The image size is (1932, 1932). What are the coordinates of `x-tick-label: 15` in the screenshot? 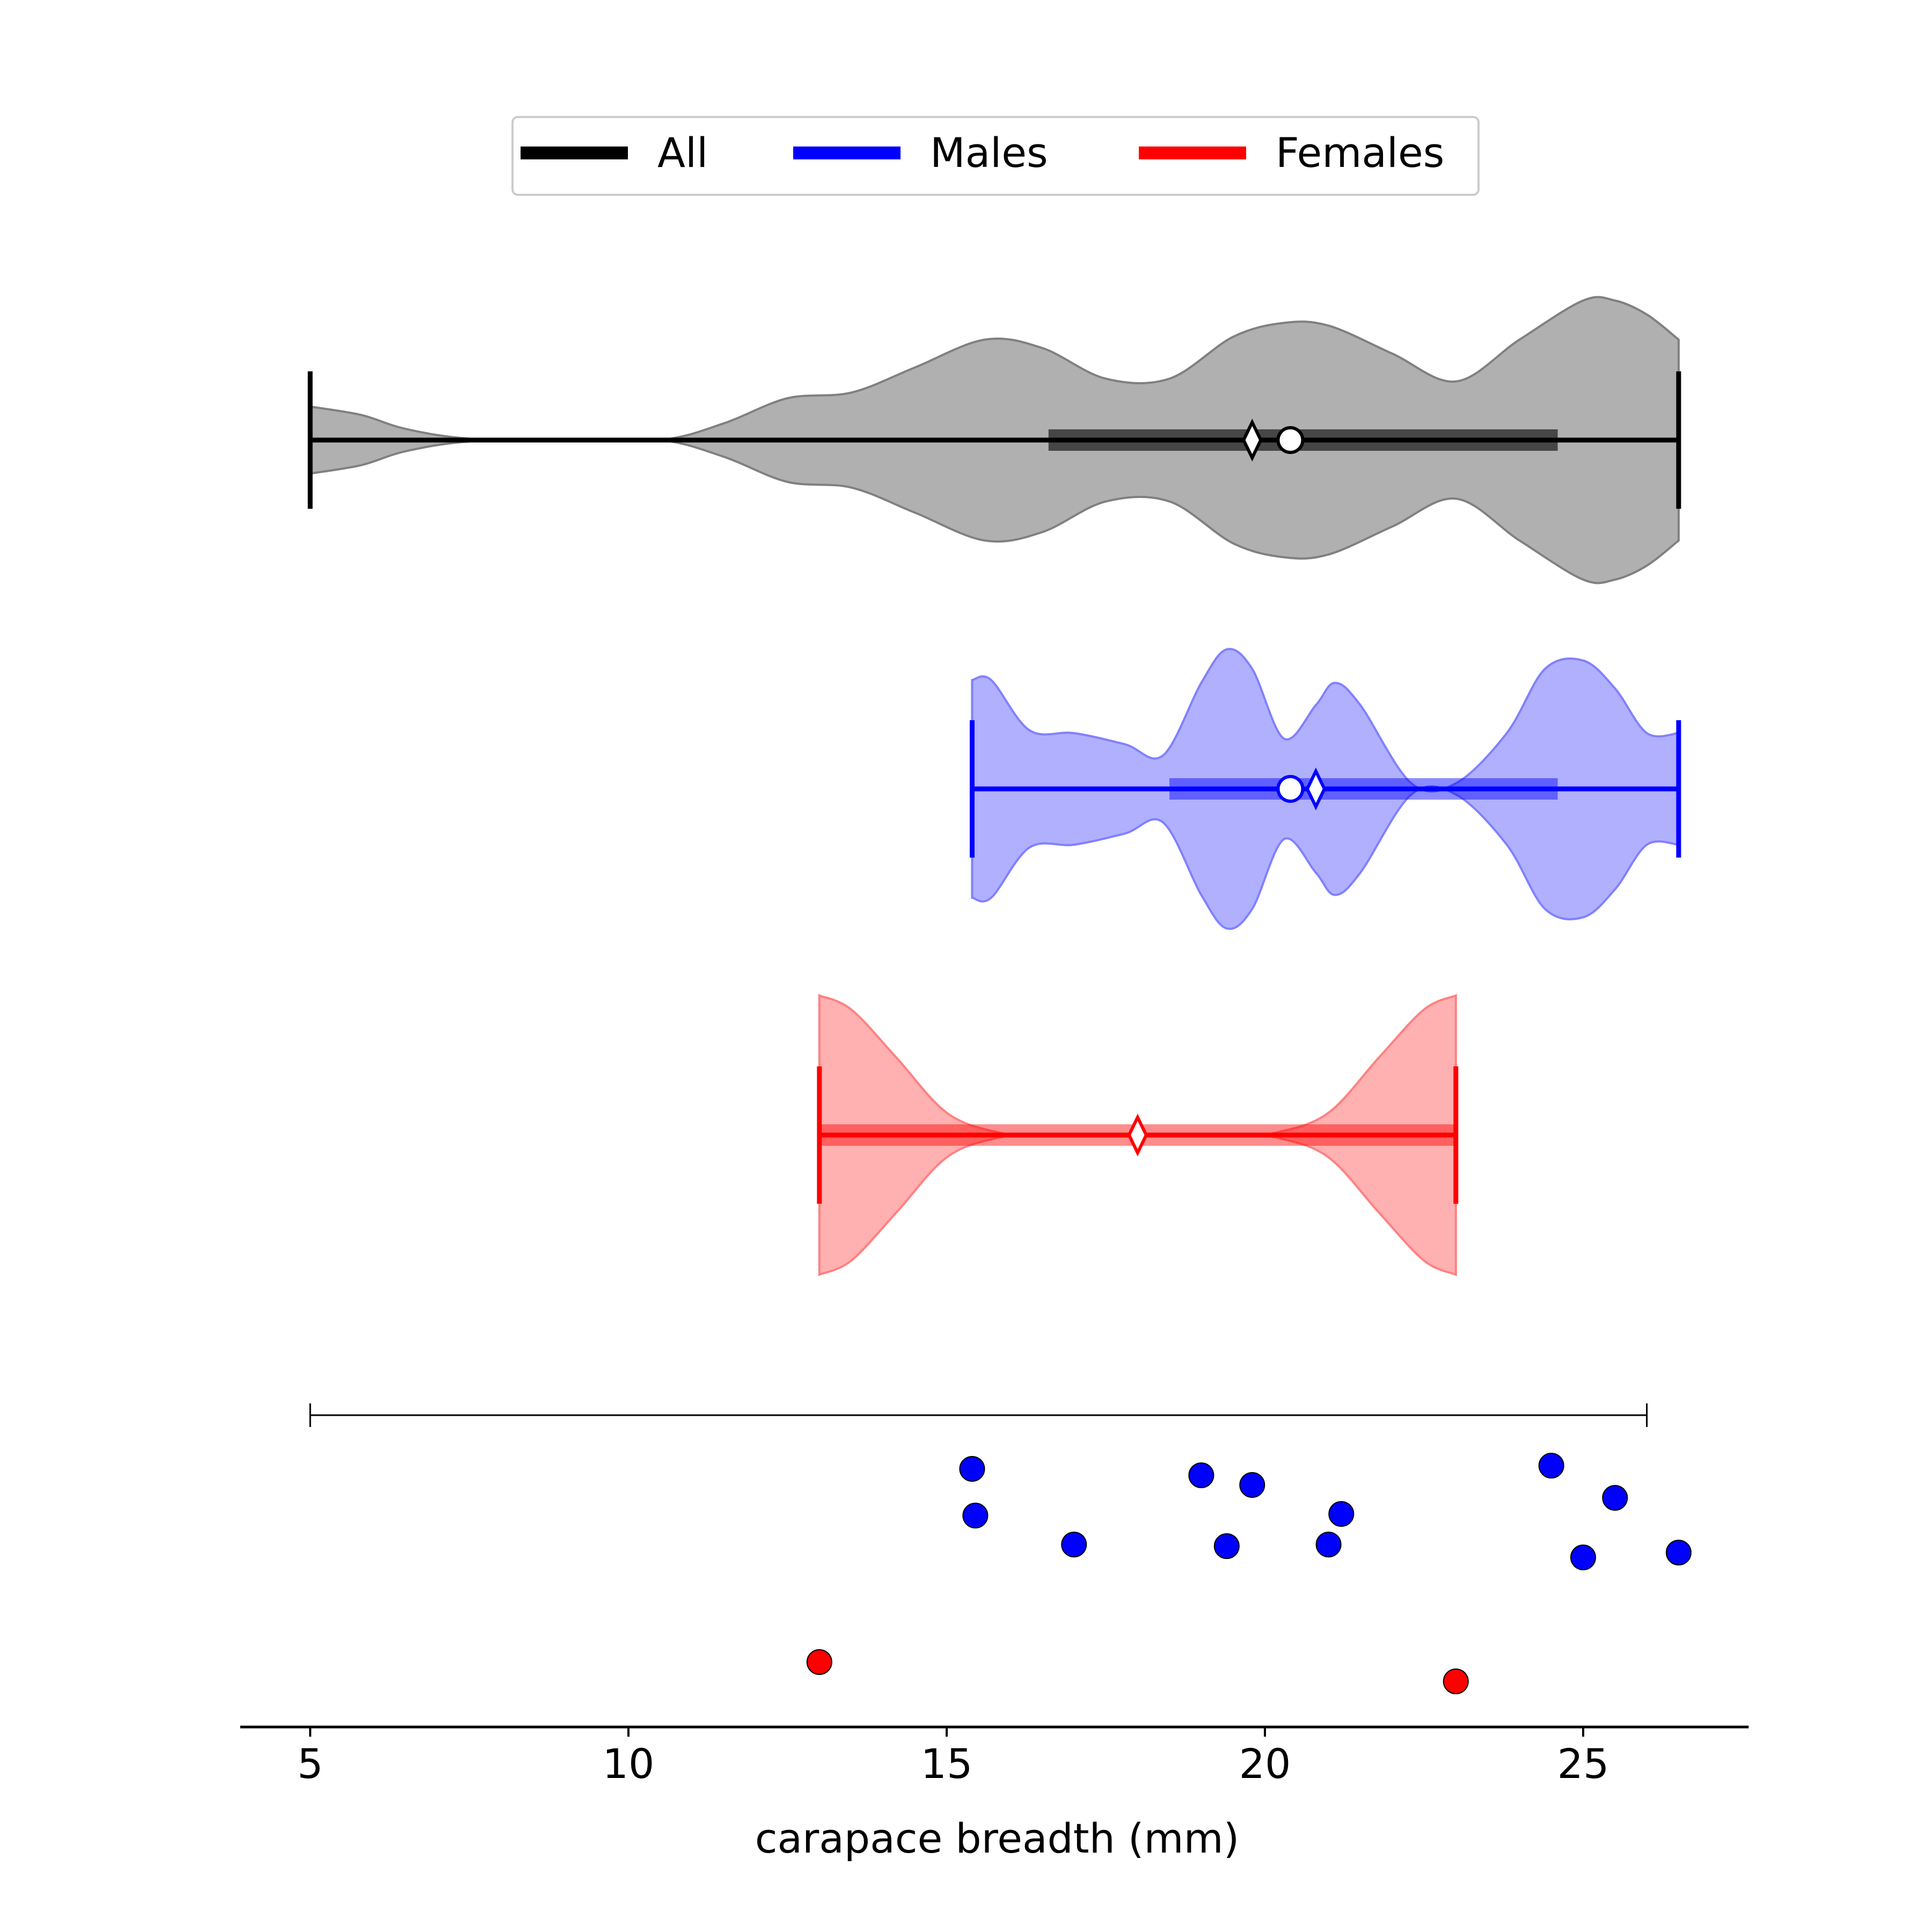 It's located at (947, 1764).